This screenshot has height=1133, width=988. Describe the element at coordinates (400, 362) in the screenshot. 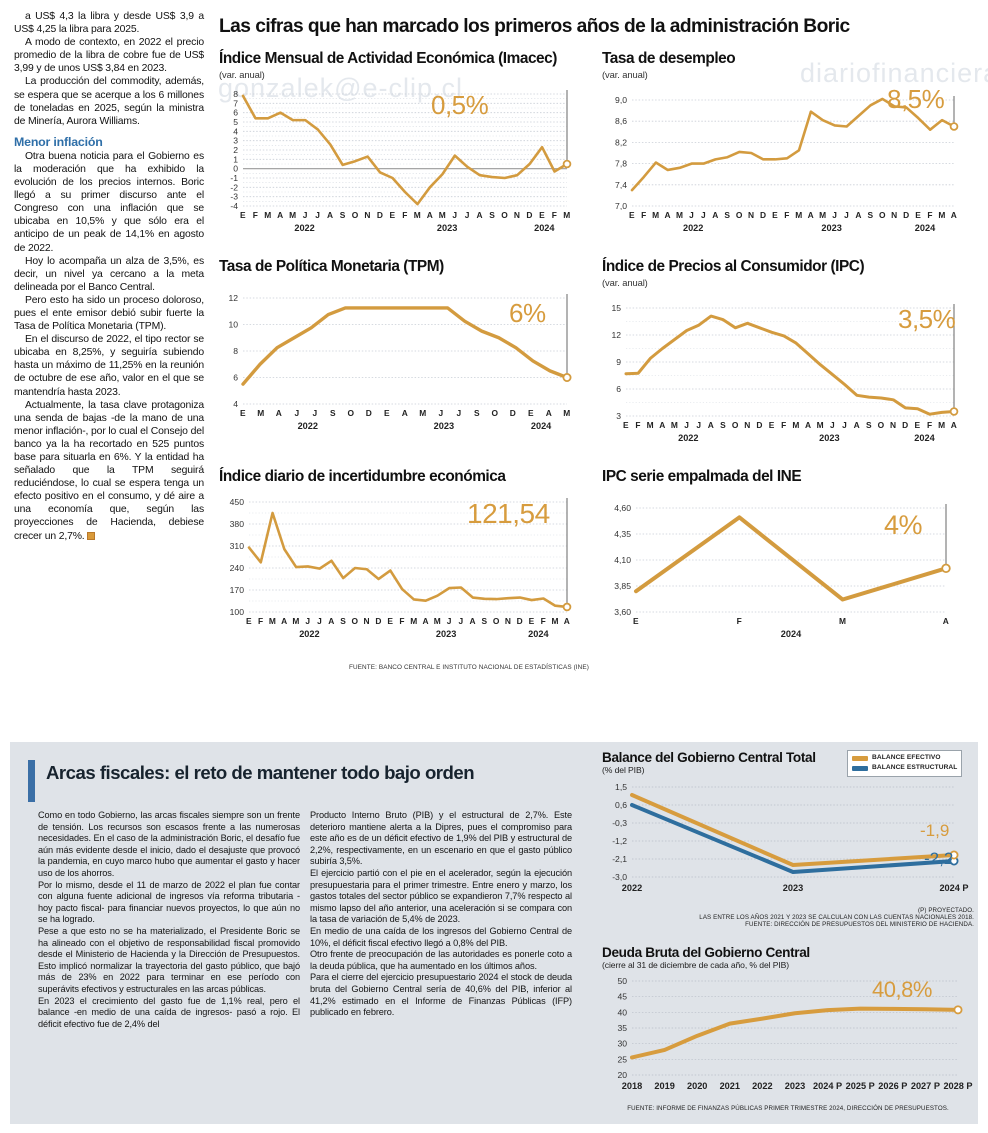

I see `tpm-svg: 12 10 8 6 4 E M A J J S O D E A M J J S O D E A M 2022 2023 2024` at that location.